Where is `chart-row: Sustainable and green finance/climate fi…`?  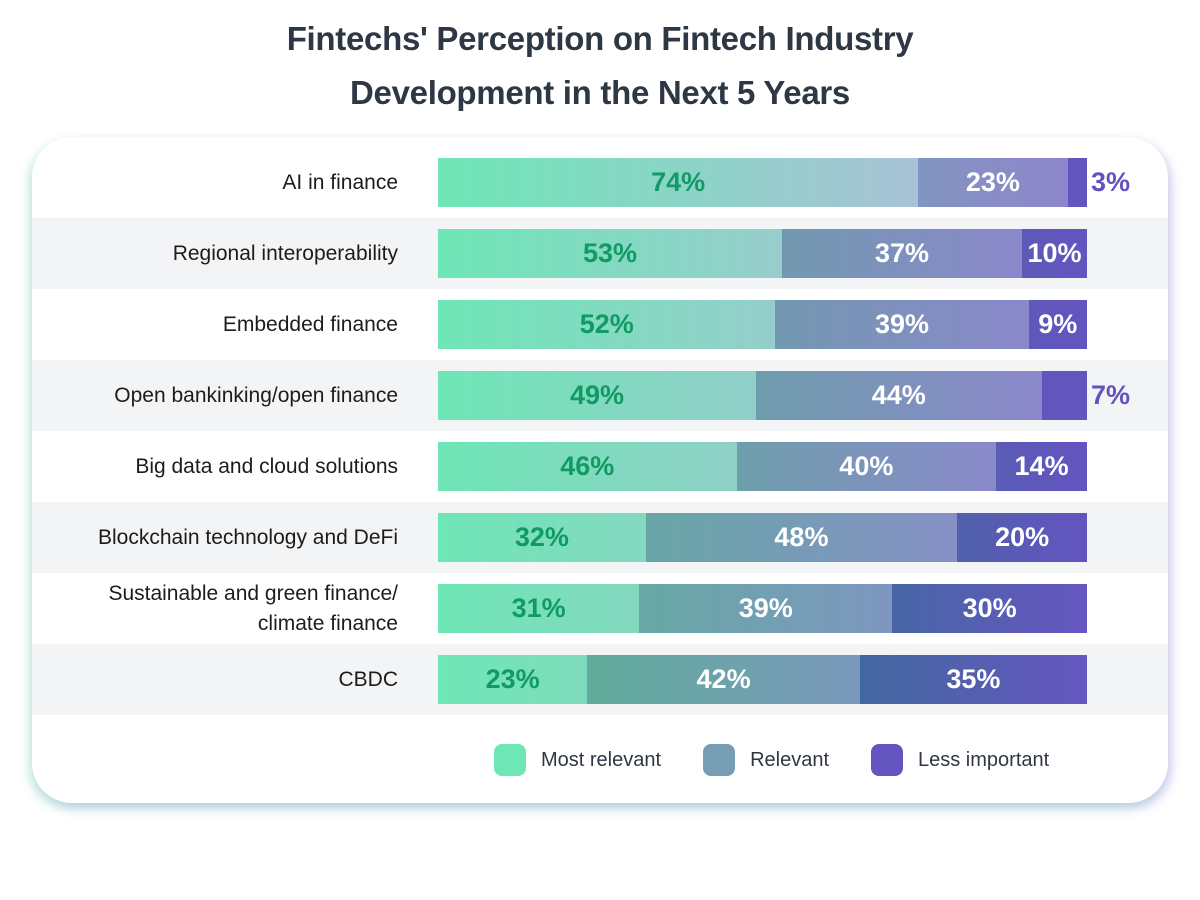 chart-row: Sustainable and green finance/climate fi… is located at coordinates (600, 608).